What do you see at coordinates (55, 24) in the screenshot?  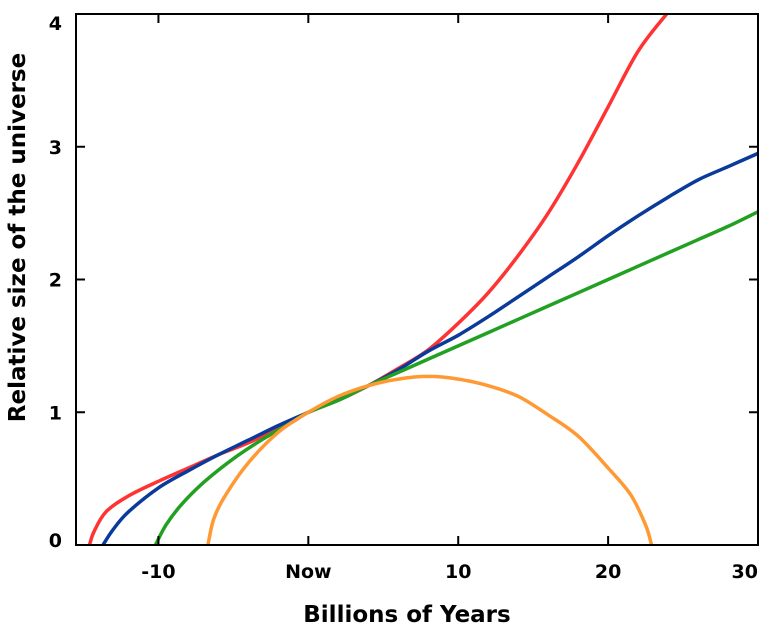 I see `y-tick-label: 4` at bounding box center [55, 24].